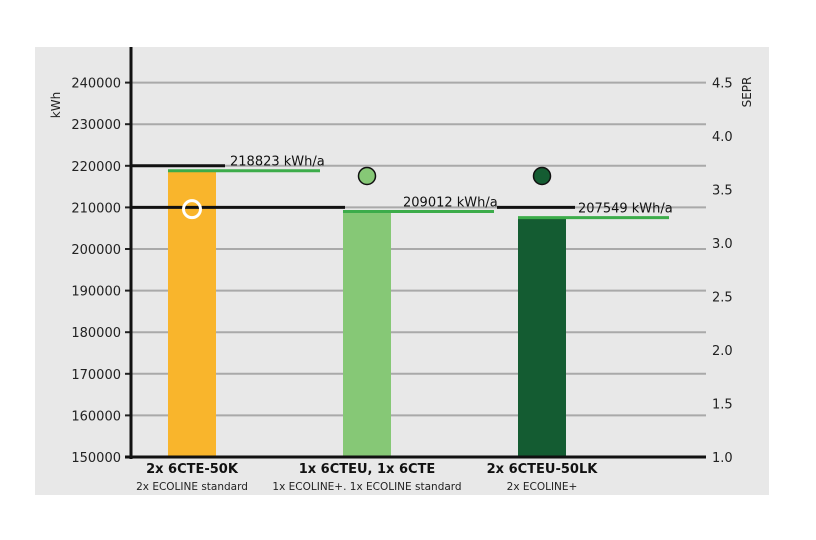 Image resolution: width=816 pixels, height=540 pixels. Describe the element at coordinates (96, 333) in the screenshot. I see `y-tick-label: 180000` at that location.